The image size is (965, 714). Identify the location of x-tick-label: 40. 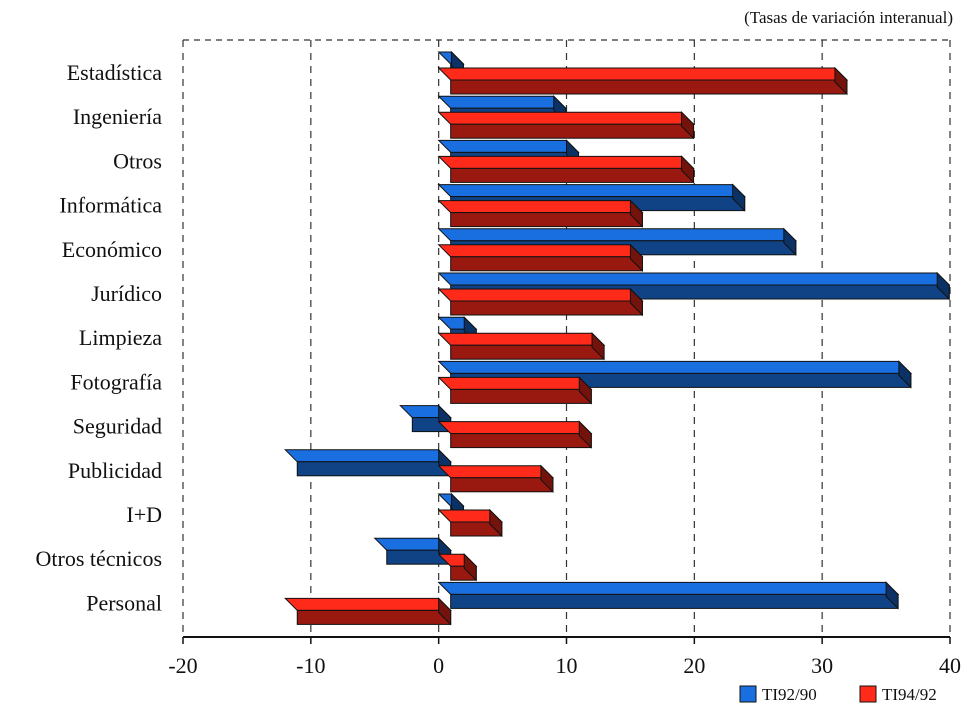
(950, 665).